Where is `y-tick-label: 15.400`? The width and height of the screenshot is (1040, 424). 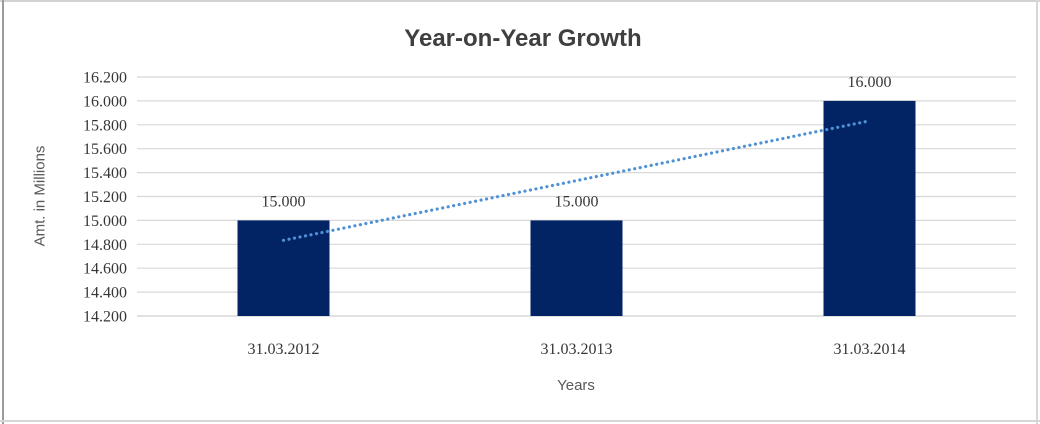 y-tick-label: 15.400 is located at coordinates (105, 173).